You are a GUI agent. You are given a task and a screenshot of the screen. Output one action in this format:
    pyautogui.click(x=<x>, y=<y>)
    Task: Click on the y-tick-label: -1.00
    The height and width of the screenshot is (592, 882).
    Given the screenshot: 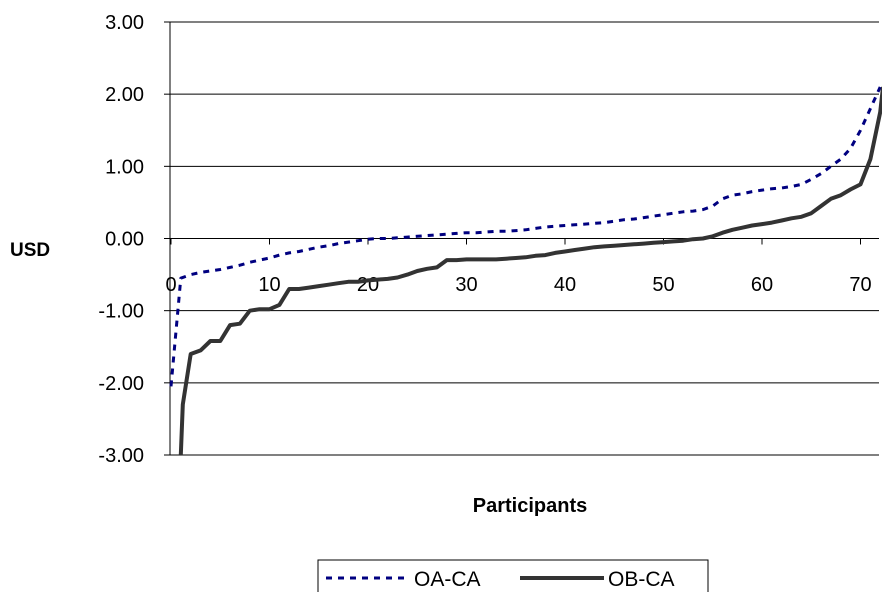 What is the action you would take?
    pyautogui.click(x=121, y=312)
    